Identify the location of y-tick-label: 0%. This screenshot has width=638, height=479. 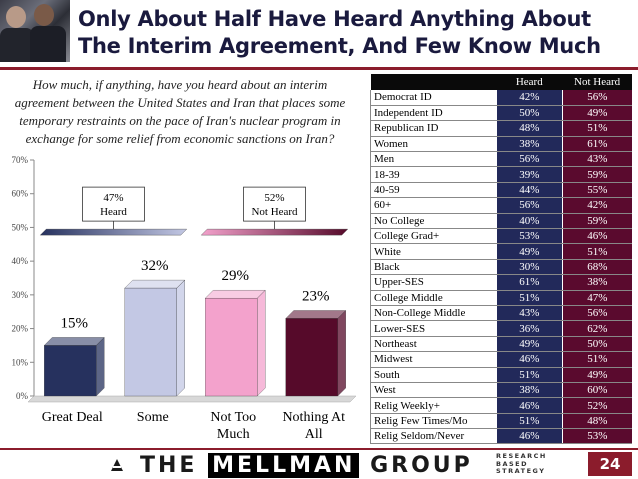
(22, 396).